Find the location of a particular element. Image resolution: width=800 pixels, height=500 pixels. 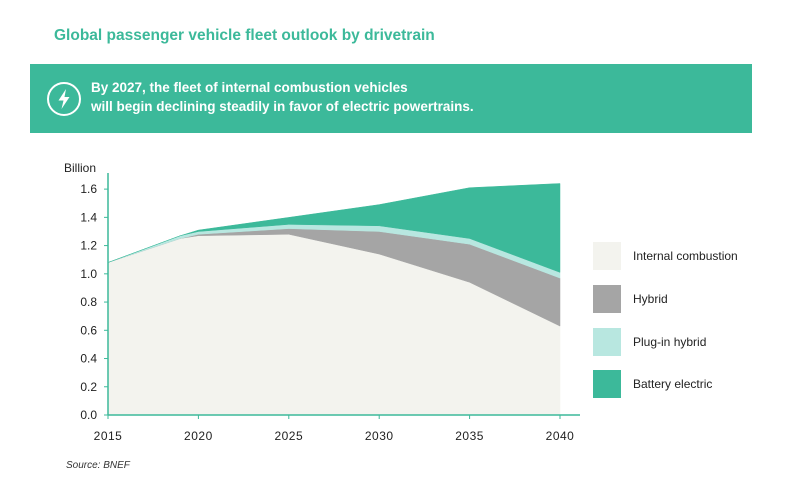

y-tick-label: 1.0 is located at coordinates (88, 274).